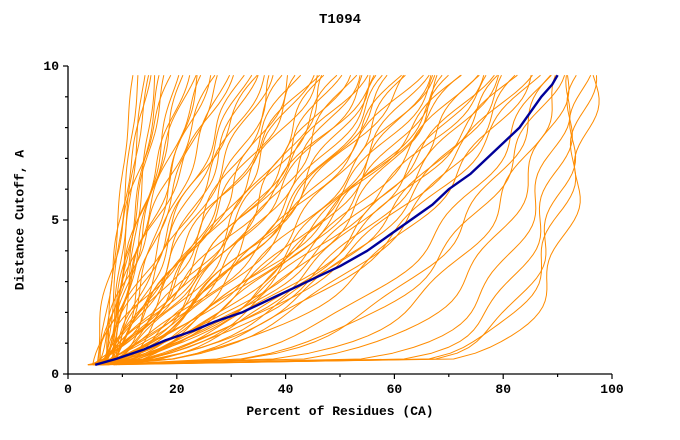  I want to click on x-tick-label: 40, so click(286, 389).